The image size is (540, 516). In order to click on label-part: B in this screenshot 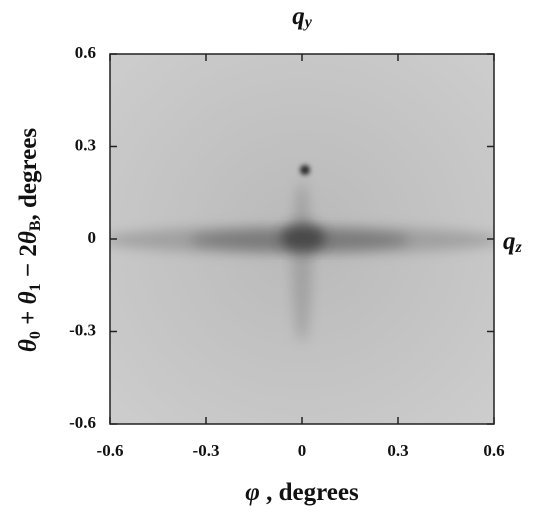, I will do `click(35, 225)`.